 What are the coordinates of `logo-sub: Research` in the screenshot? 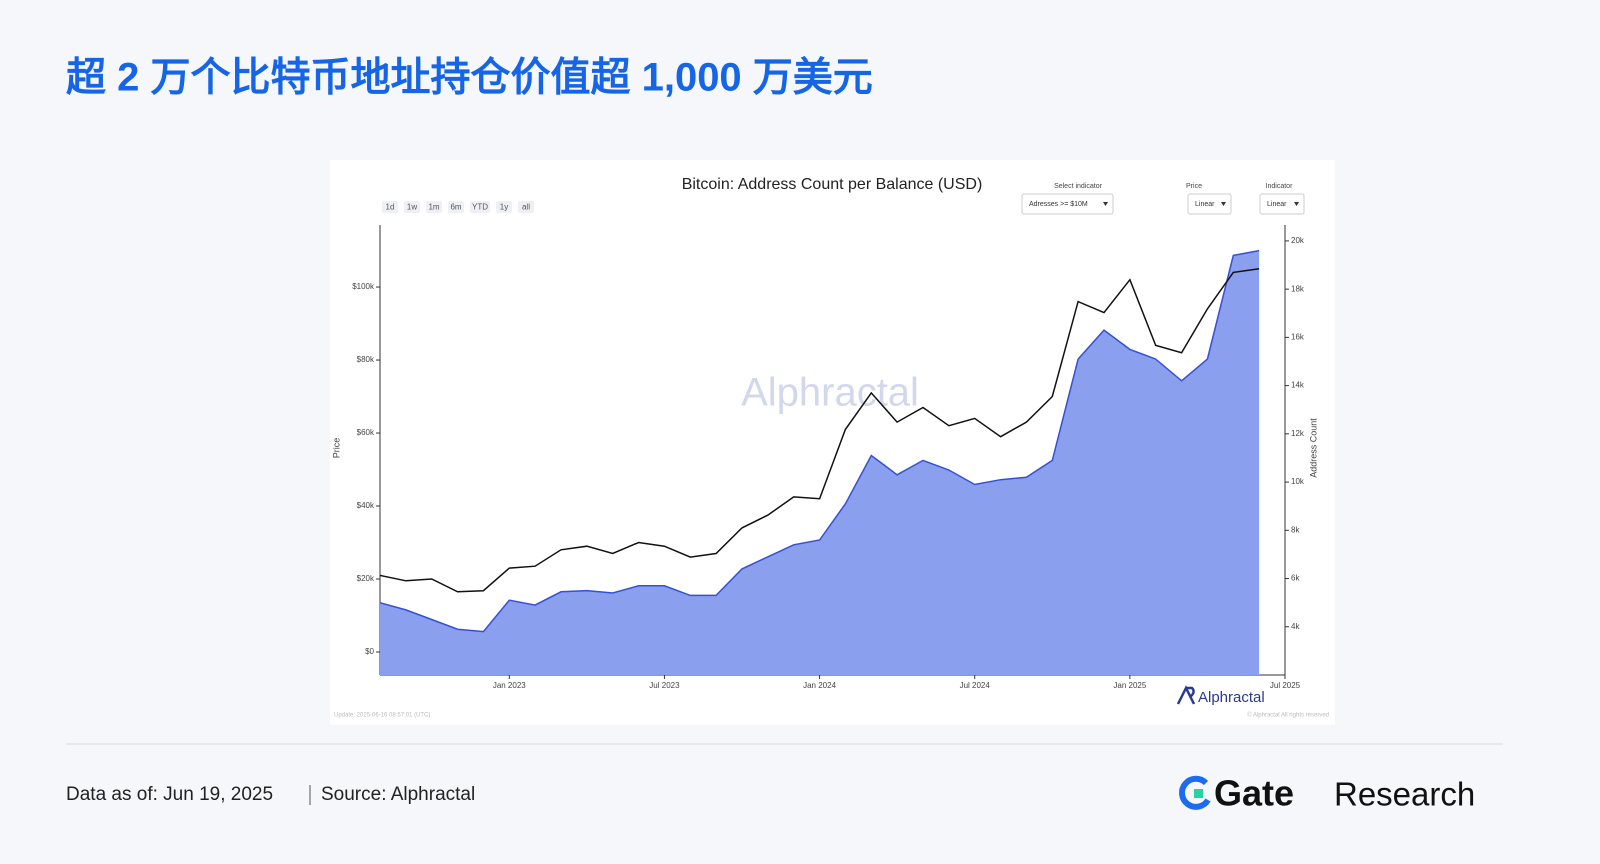 It's located at (1404, 794).